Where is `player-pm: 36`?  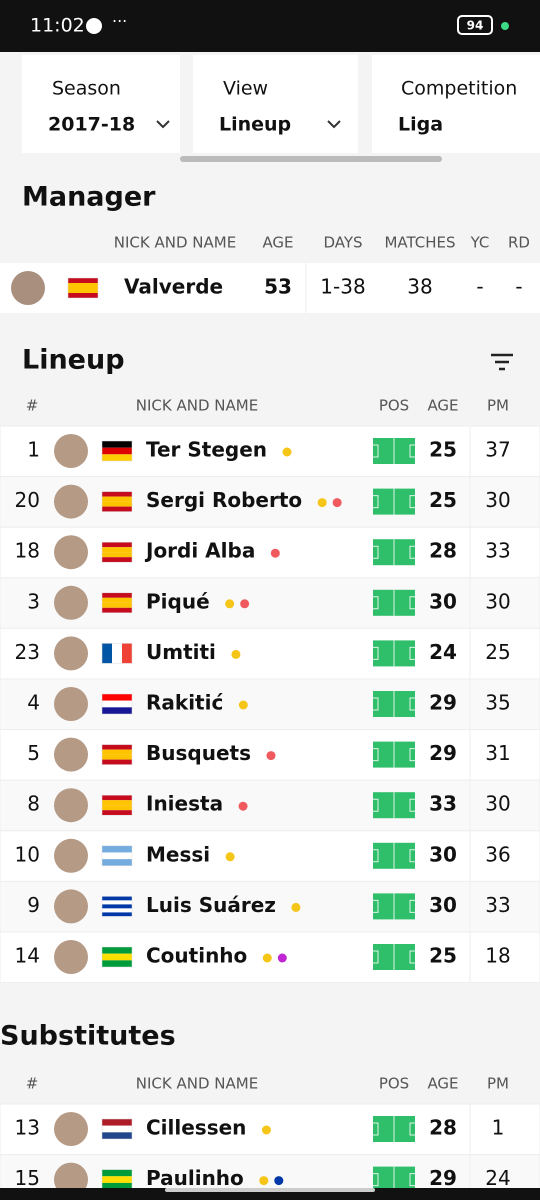
player-pm: 36 is located at coordinates (497, 854).